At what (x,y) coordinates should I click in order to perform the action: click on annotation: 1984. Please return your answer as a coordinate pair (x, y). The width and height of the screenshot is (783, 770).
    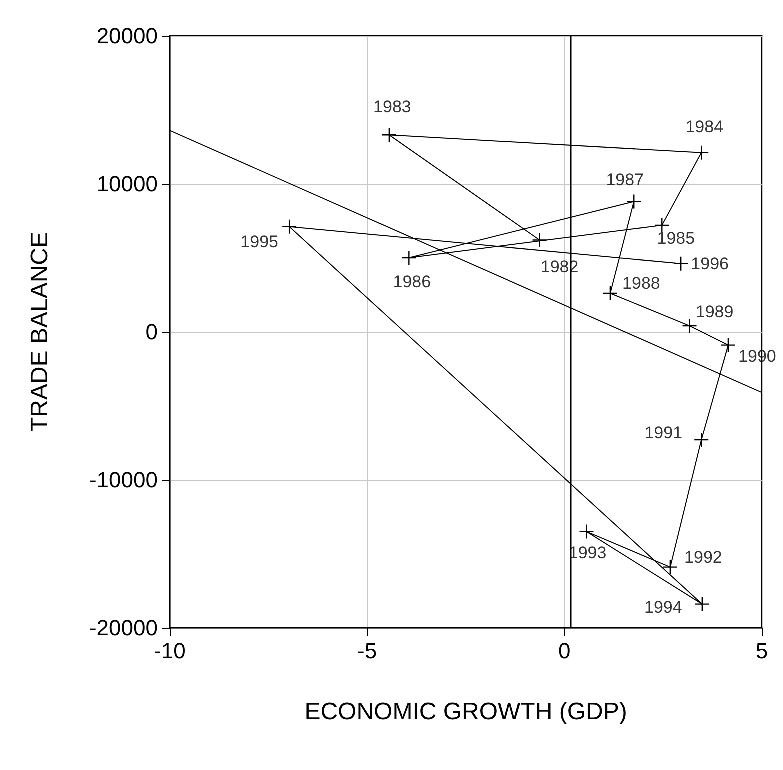
    Looking at the image, I should click on (705, 126).